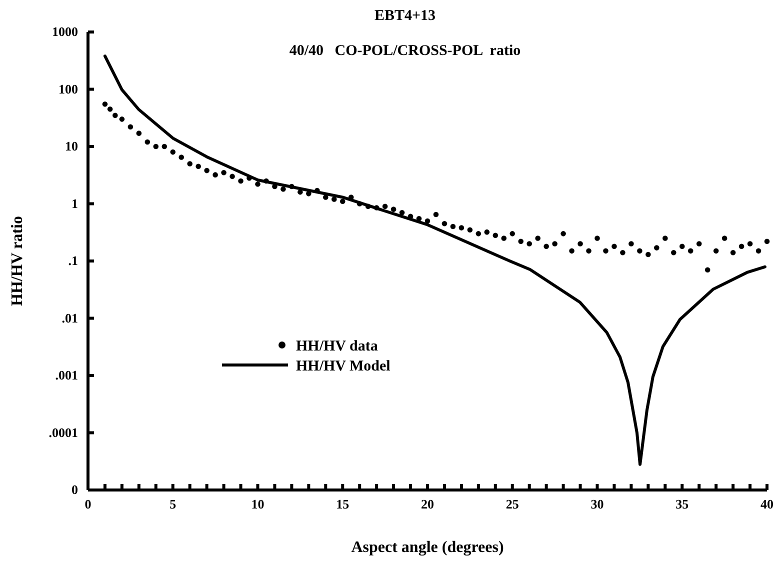 This screenshot has height=562, width=774. Describe the element at coordinates (88, 504) in the screenshot. I see `x-tick-label: 0` at that location.